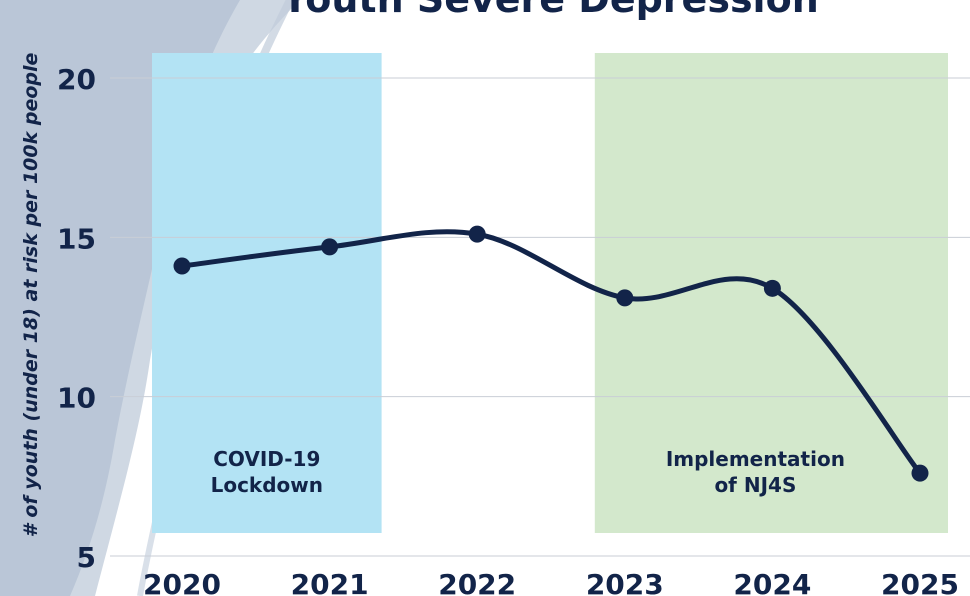 The height and width of the screenshot is (596, 970). Describe the element at coordinates (76, 79) in the screenshot. I see `y-tick-label: 20` at that location.